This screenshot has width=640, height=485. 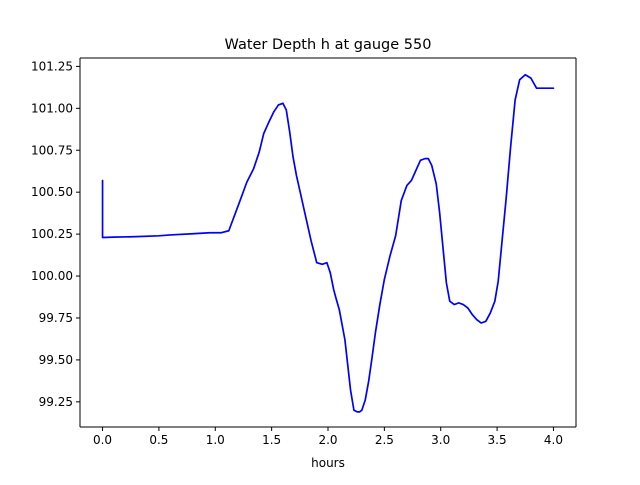 I want to click on x-tick-label: 1.5, so click(x=271, y=440).